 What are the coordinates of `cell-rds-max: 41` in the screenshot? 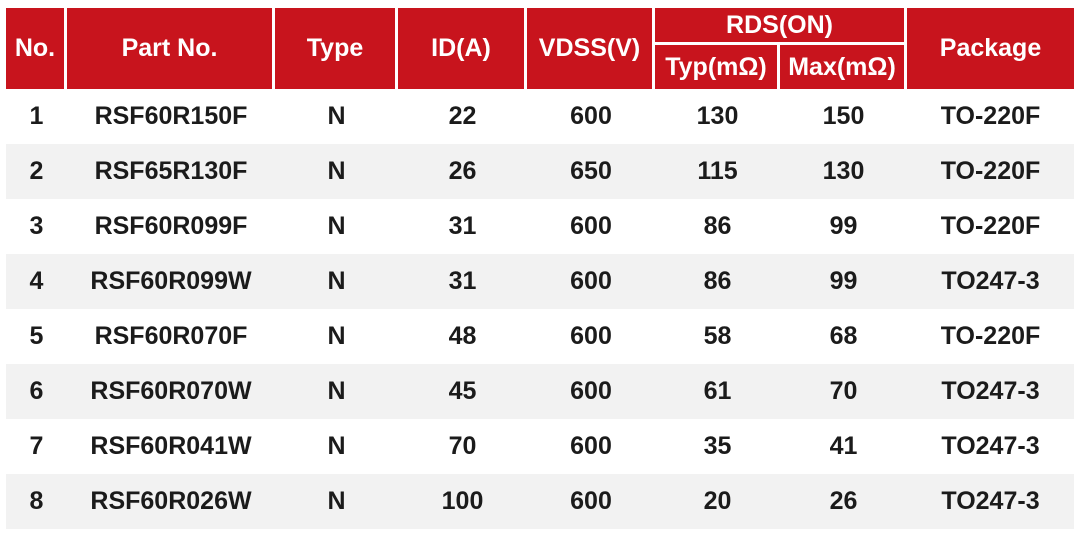 It's located at (843, 446).